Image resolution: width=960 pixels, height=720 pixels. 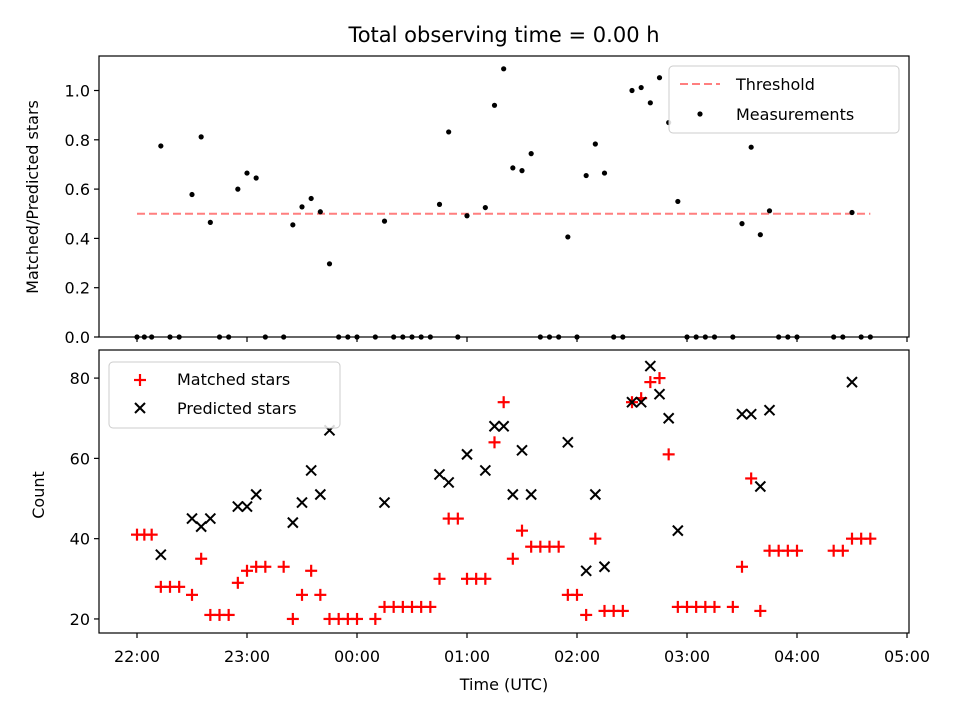 What do you see at coordinates (84, 499) in the screenshot?
I see `bottom-y-ticks: 20 40 60 80` at bounding box center [84, 499].